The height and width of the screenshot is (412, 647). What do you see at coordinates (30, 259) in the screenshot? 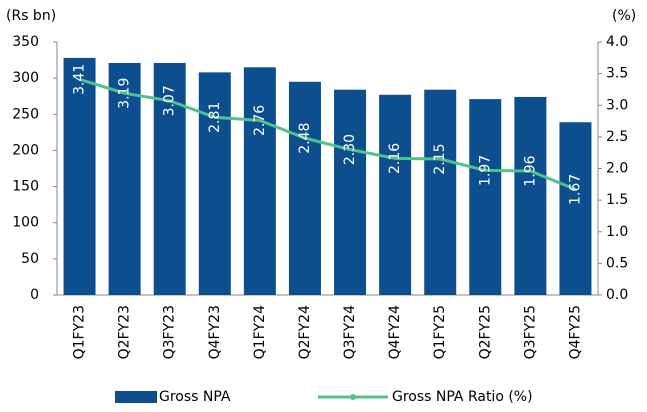
I see `y-tick-label: 50` at bounding box center [30, 259].